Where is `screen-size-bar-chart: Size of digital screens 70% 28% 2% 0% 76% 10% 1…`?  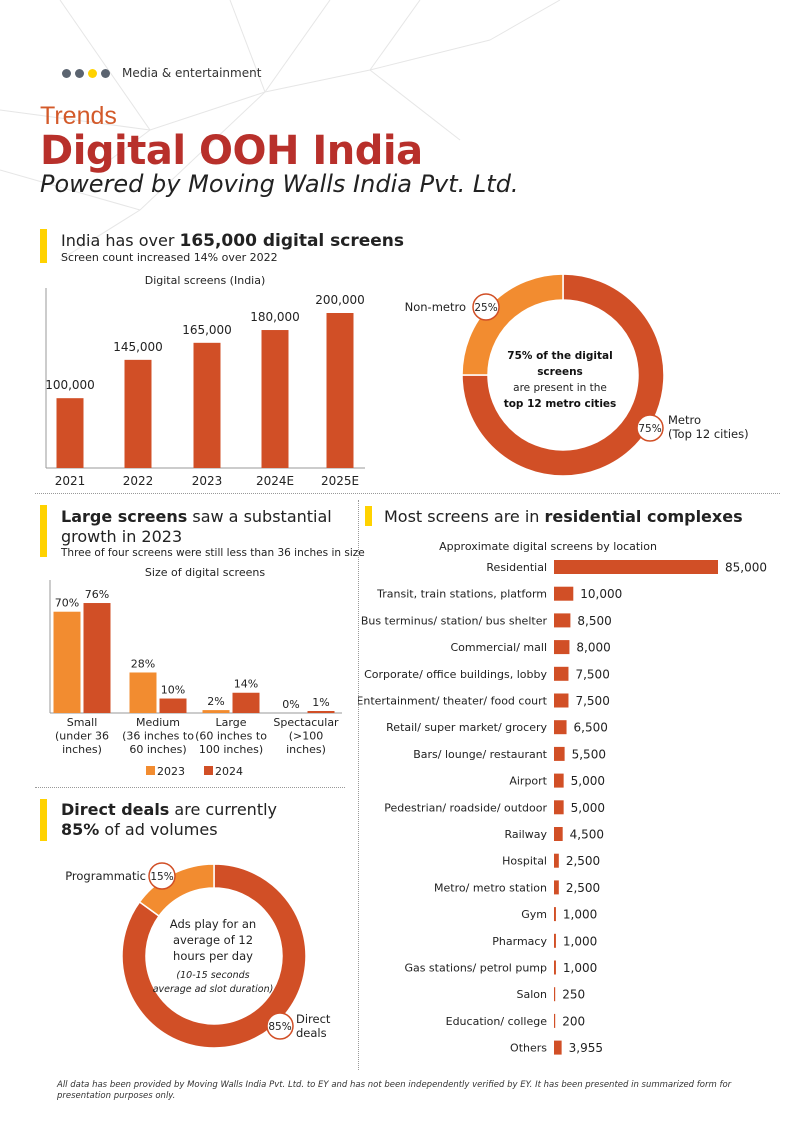 screen-size-bar-chart: Size of digital screens 70% 28% 2% 0% 76% 10% 1… is located at coordinates (195, 672).